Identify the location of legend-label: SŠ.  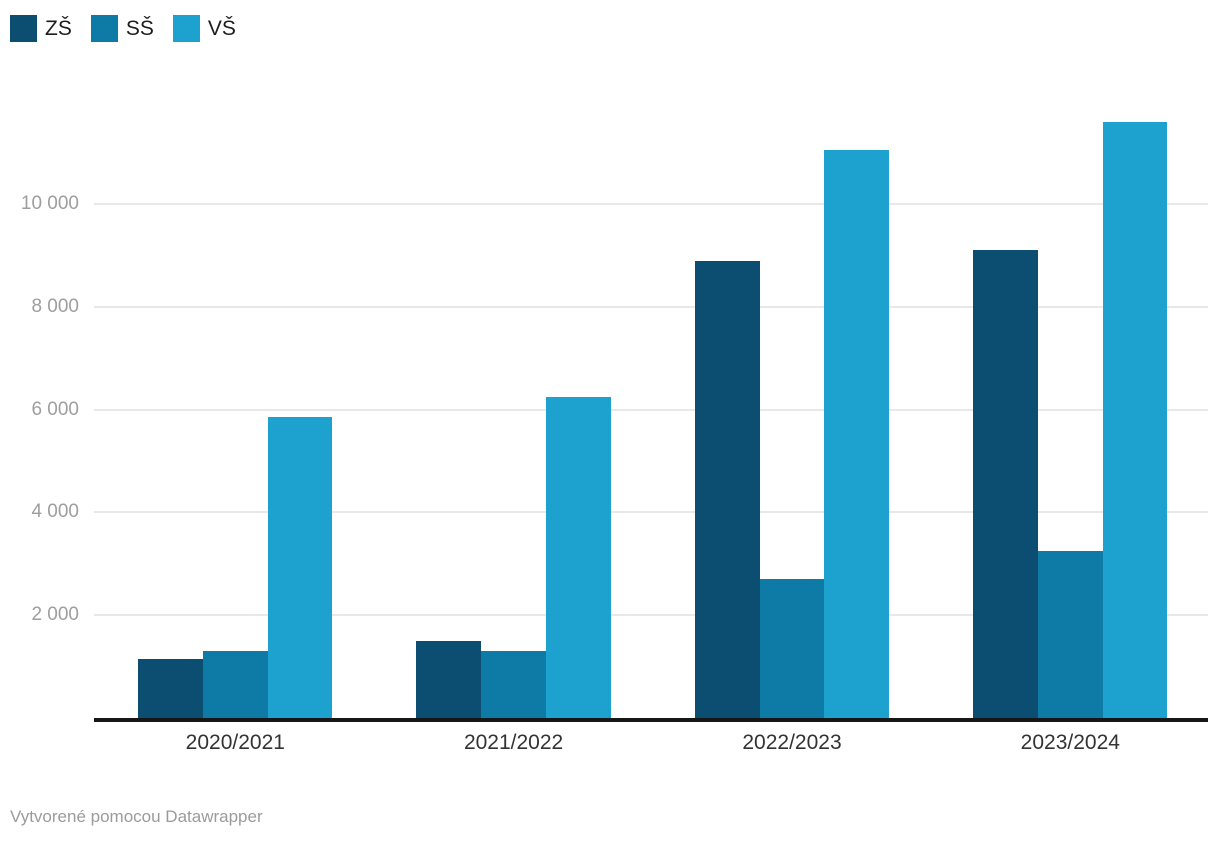
(139, 28).